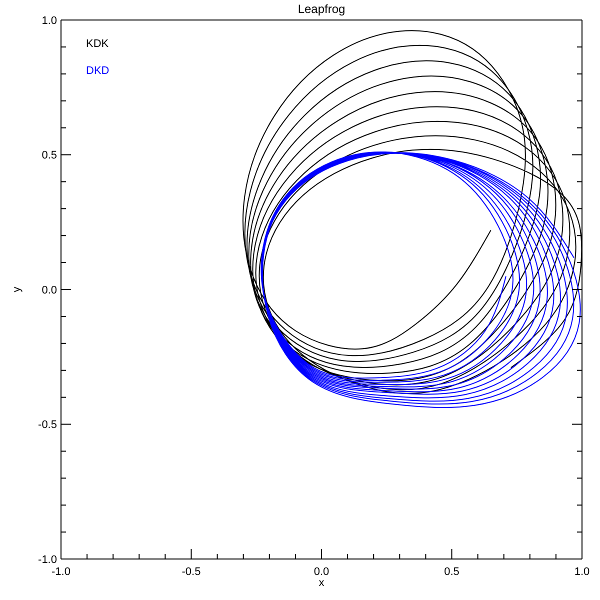 This screenshot has width=600, height=600. I want to click on x-tick-label: 1.0, so click(582, 572).